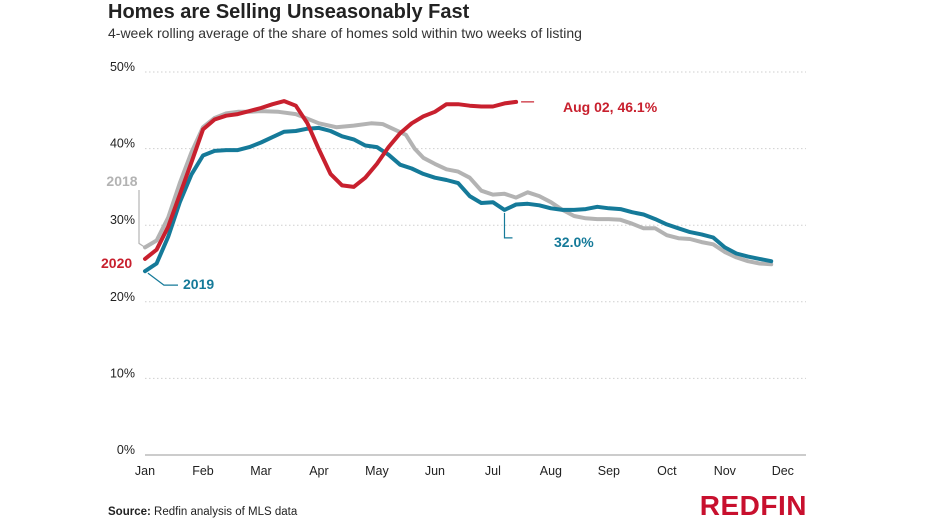 The width and height of the screenshot is (931, 523). What do you see at coordinates (121, 181) in the screenshot?
I see `annotation-label-2018: 2018` at bounding box center [121, 181].